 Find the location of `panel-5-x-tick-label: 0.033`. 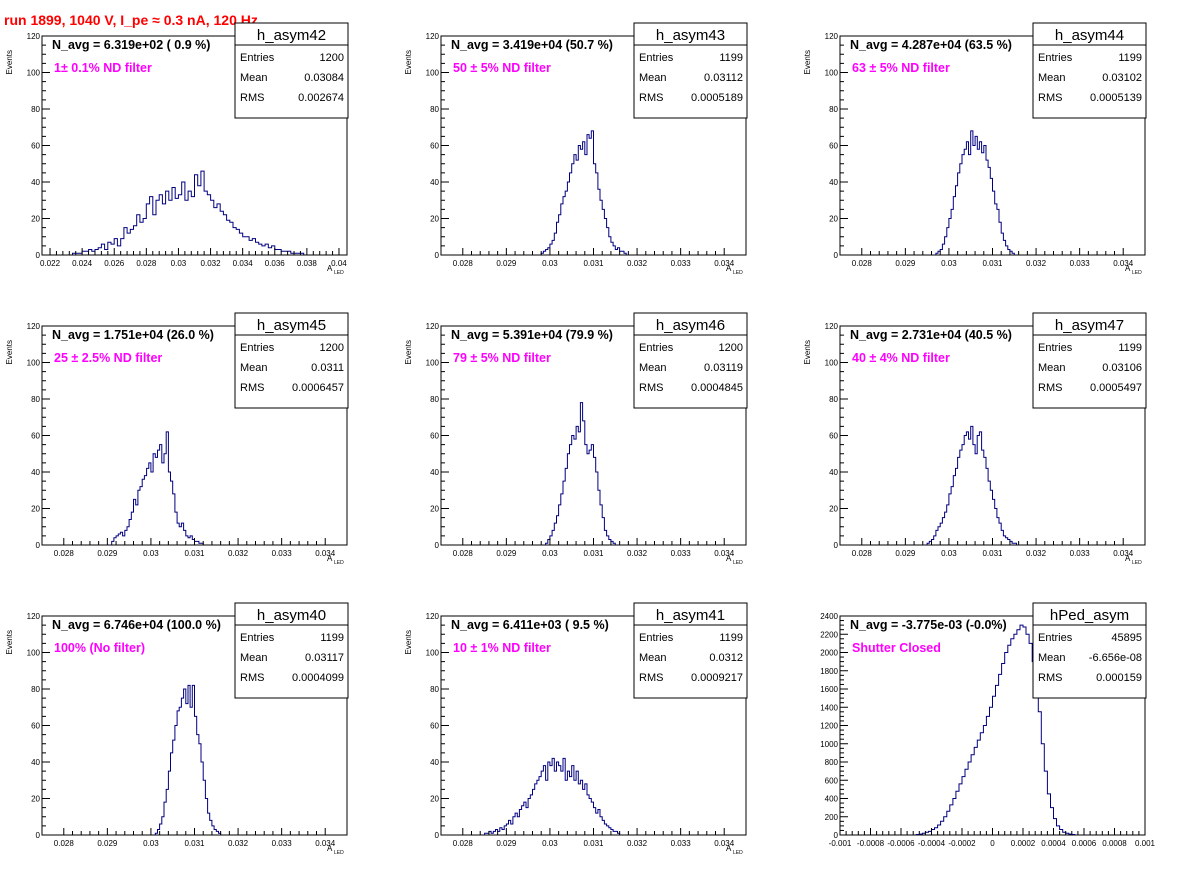

panel-5-x-tick-label: 0.033 is located at coordinates (1080, 553).